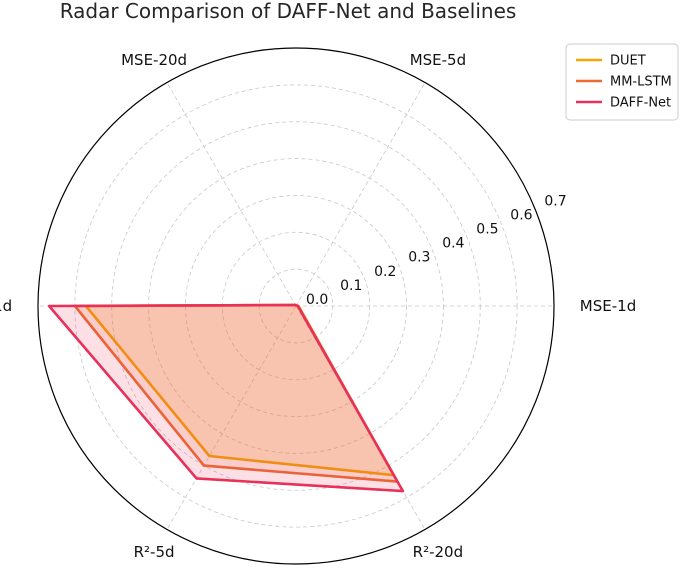 The height and width of the screenshot is (571, 685). Describe the element at coordinates (487, 230) in the screenshot. I see `radial-tick-label: 0.5` at that location.